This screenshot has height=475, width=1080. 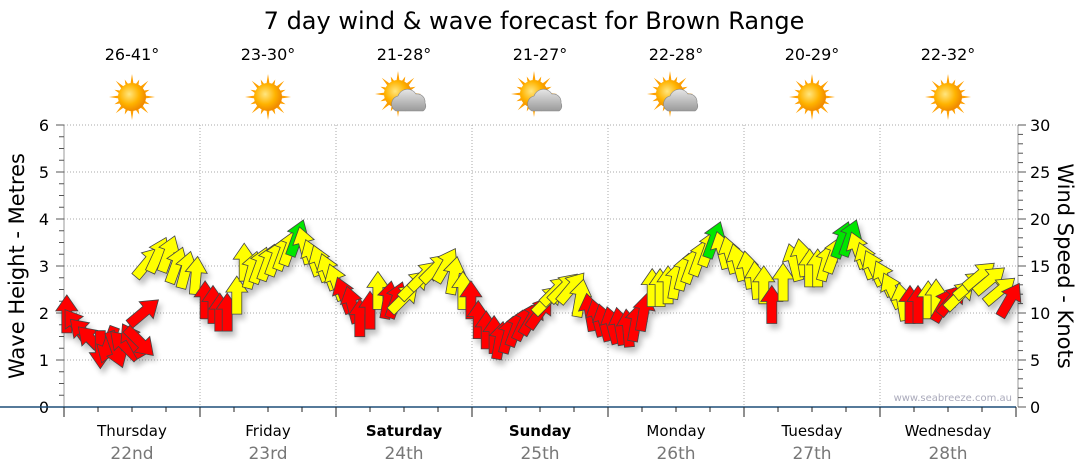 I want to click on day-temperature: 22-28°, so click(x=676, y=54).